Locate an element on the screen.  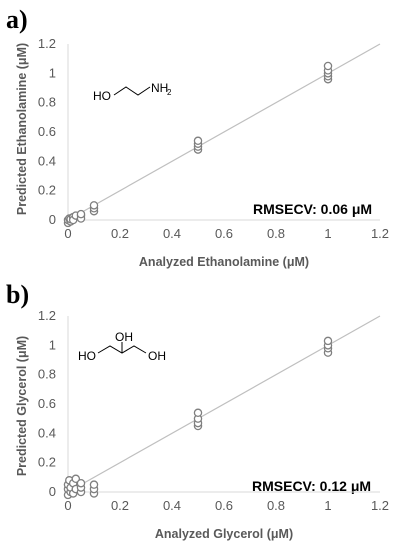
rmsecv-annotation: RMSECV: 0.06 μM is located at coordinates (312, 209).